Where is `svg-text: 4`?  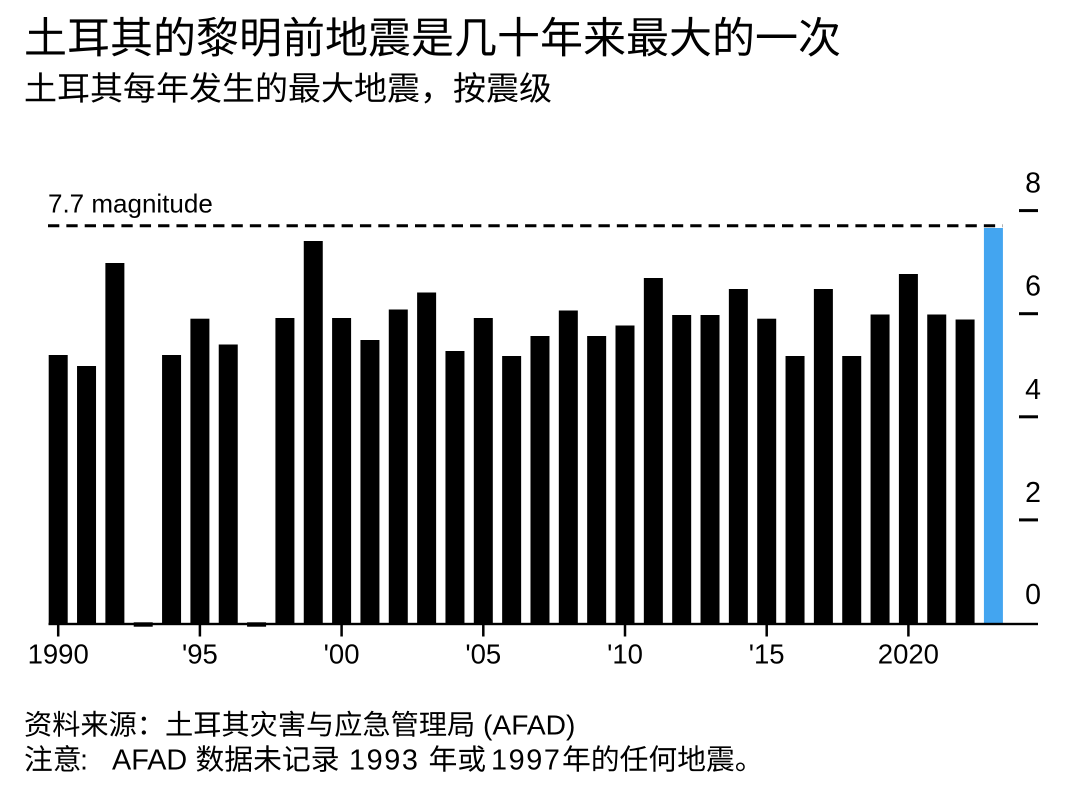 svg-text: 4 is located at coordinates (1033, 390).